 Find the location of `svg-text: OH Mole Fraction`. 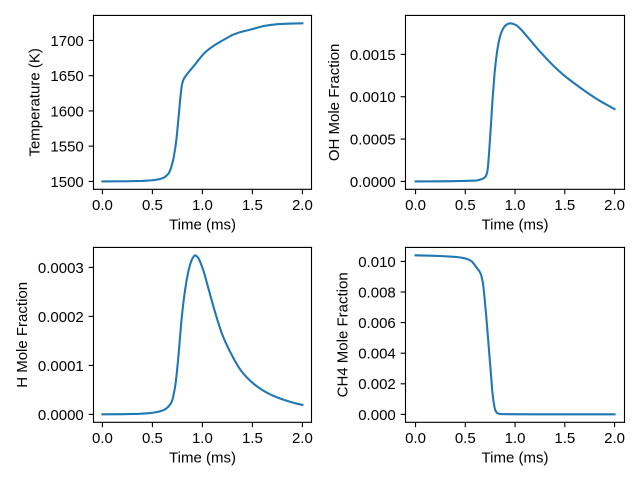

svg-text: OH Mole Fraction is located at coordinates (334, 103).